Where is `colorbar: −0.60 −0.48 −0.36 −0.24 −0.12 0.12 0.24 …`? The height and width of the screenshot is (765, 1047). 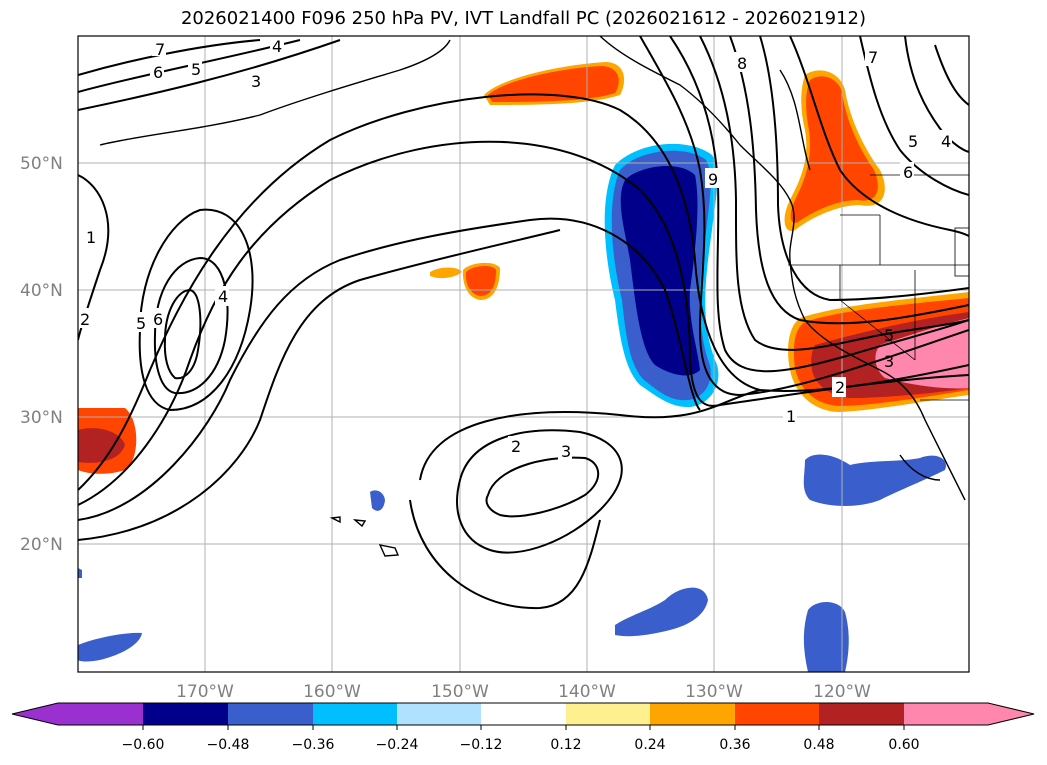
colorbar: −0.60 −0.48 −0.36 −0.24 −0.12 0.12 0.24 … is located at coordinates (523, 727).